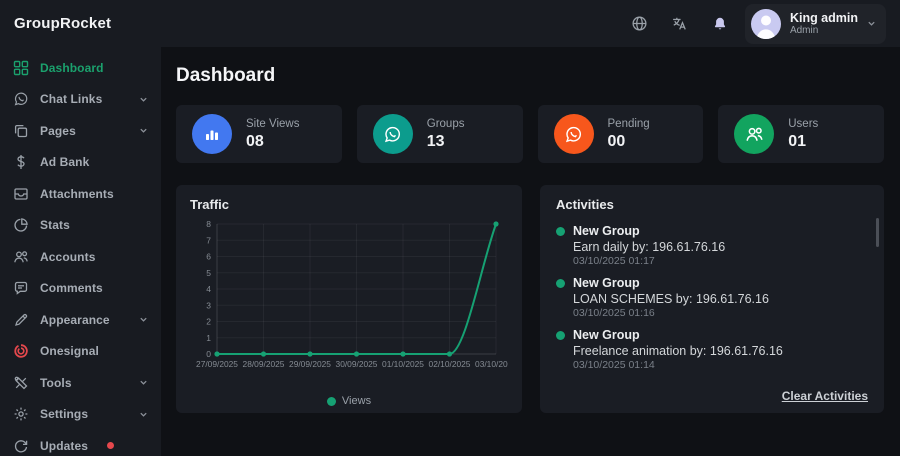  I want to click on legend-dot, so click(331, 401).